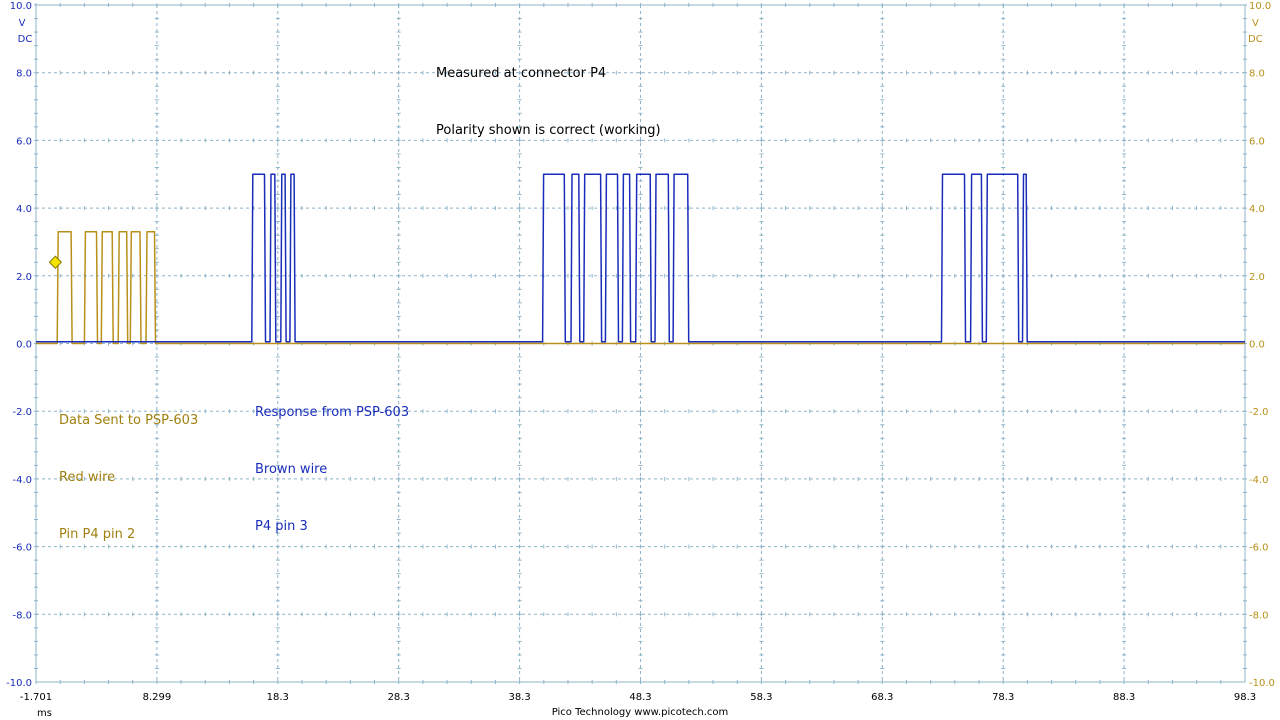  What do you see at coordinates (44, 713) in the screenshot?
I see `x-axis-unit: ms` at bounding box center [44, 713].